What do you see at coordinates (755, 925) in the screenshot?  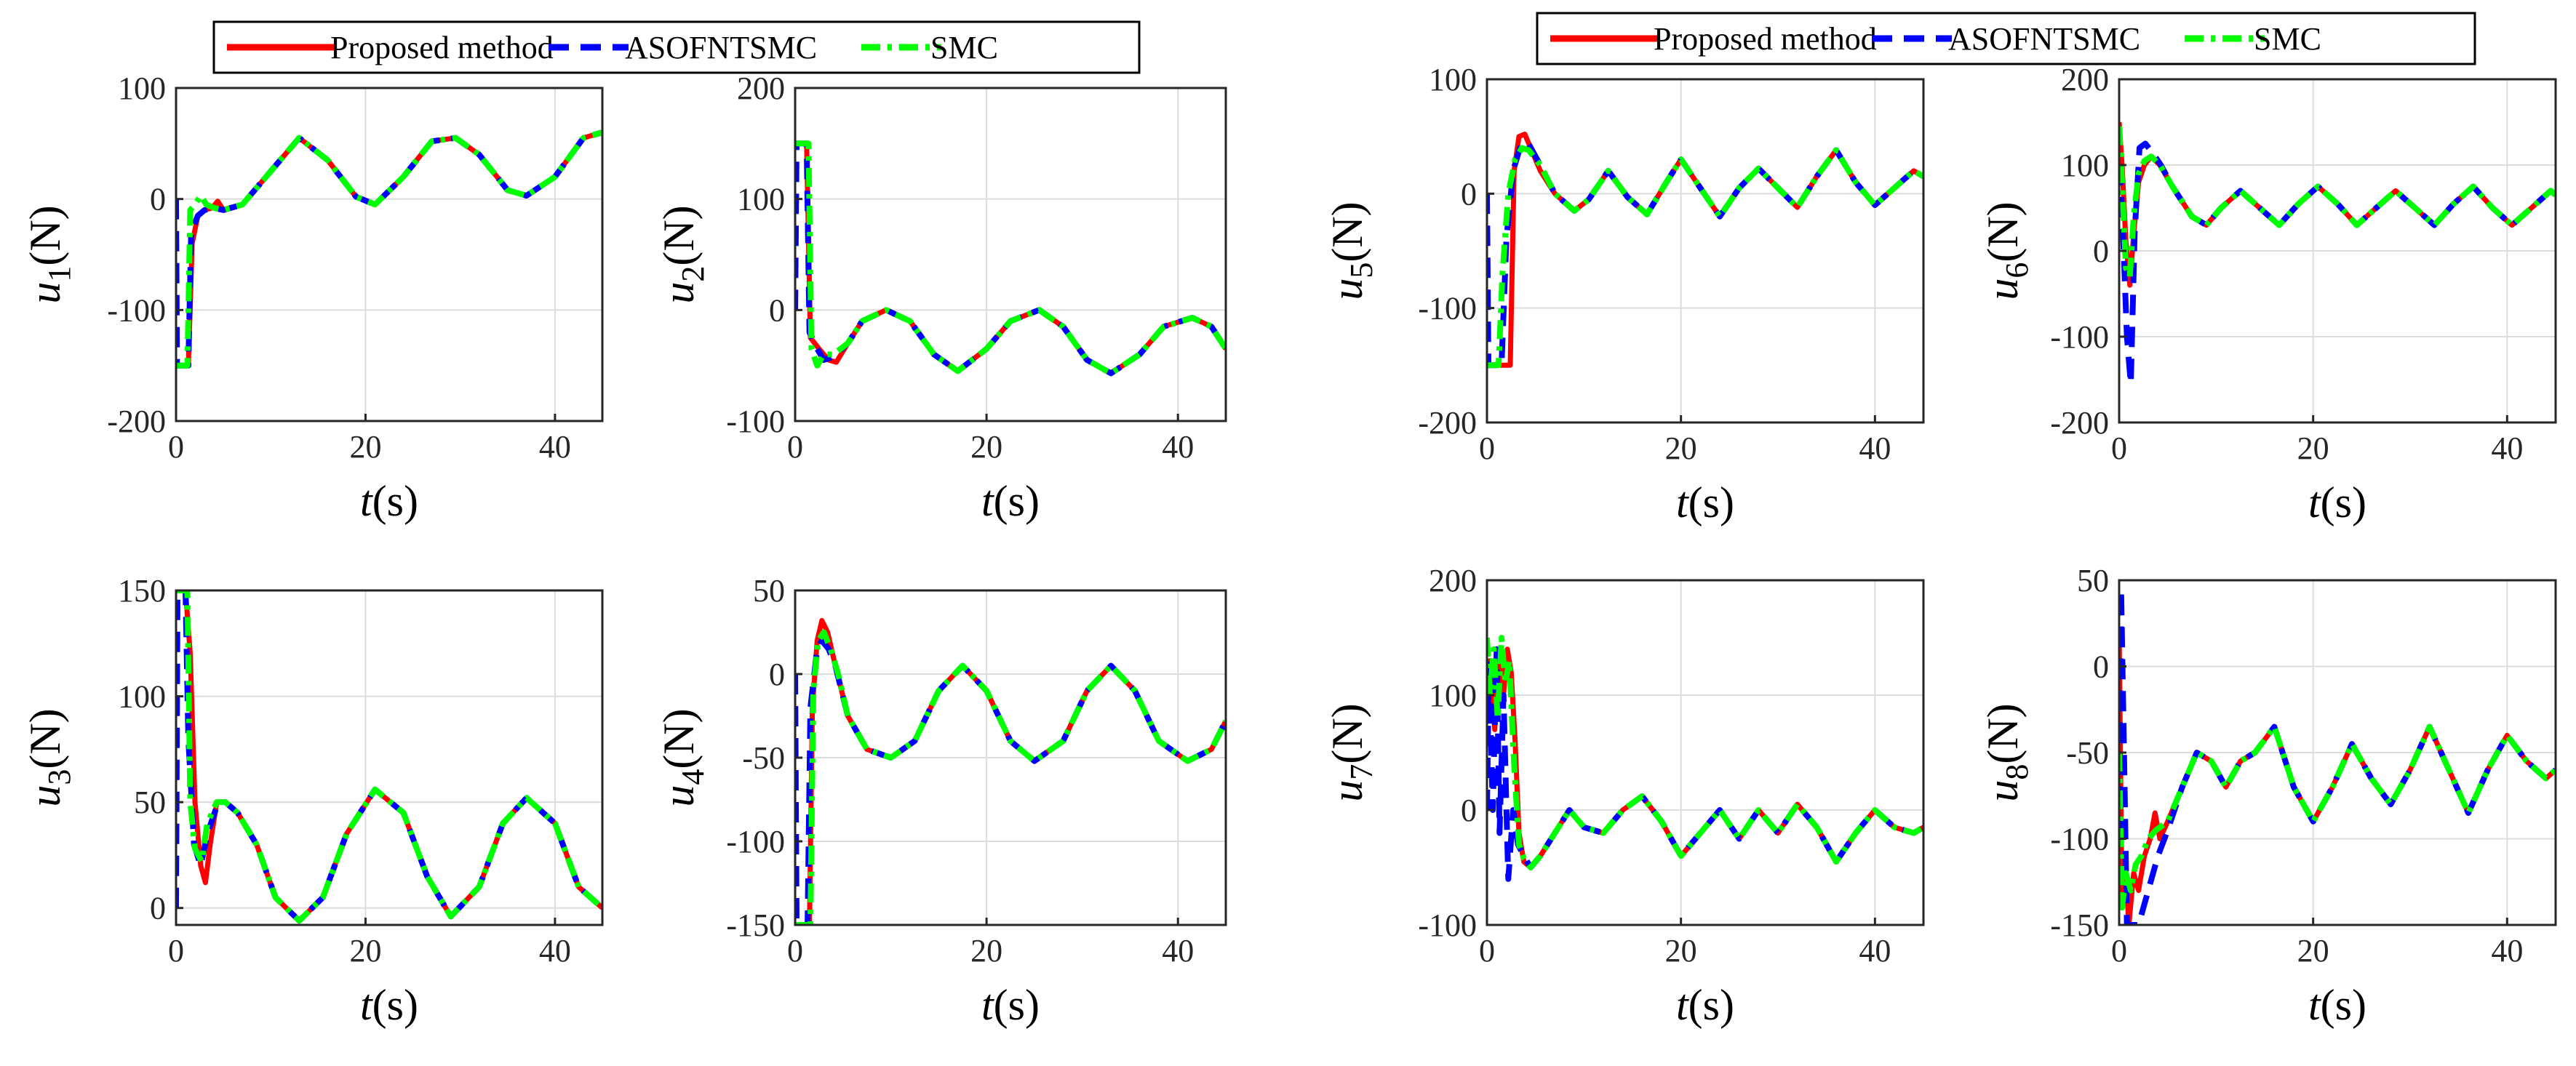 I see `y-tick-label: -150` at bounding box center [755, 925].